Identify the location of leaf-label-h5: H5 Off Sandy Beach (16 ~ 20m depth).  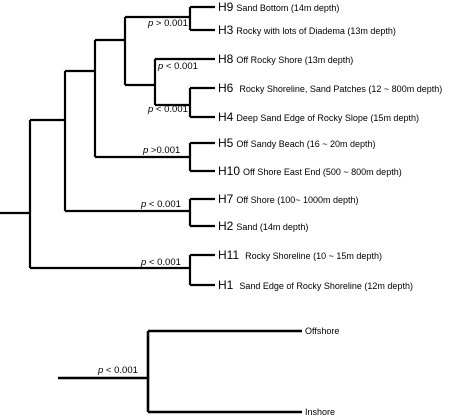
(297, 143).